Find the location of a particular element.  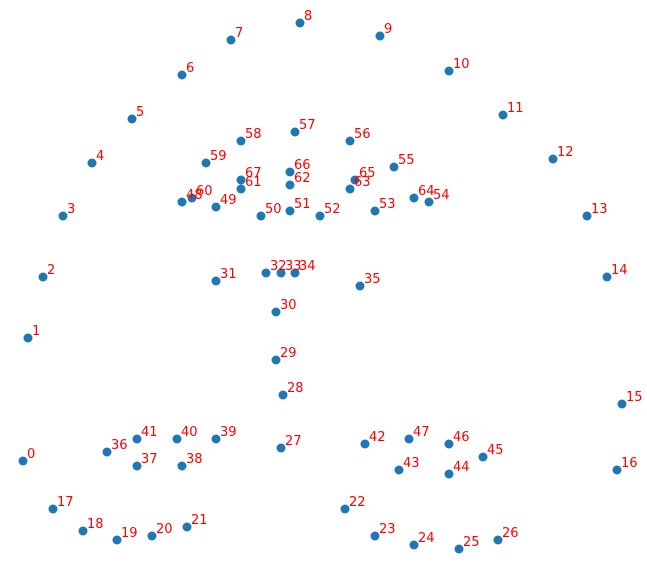

point-label-61: 61 is located at coordinates (253, 182).